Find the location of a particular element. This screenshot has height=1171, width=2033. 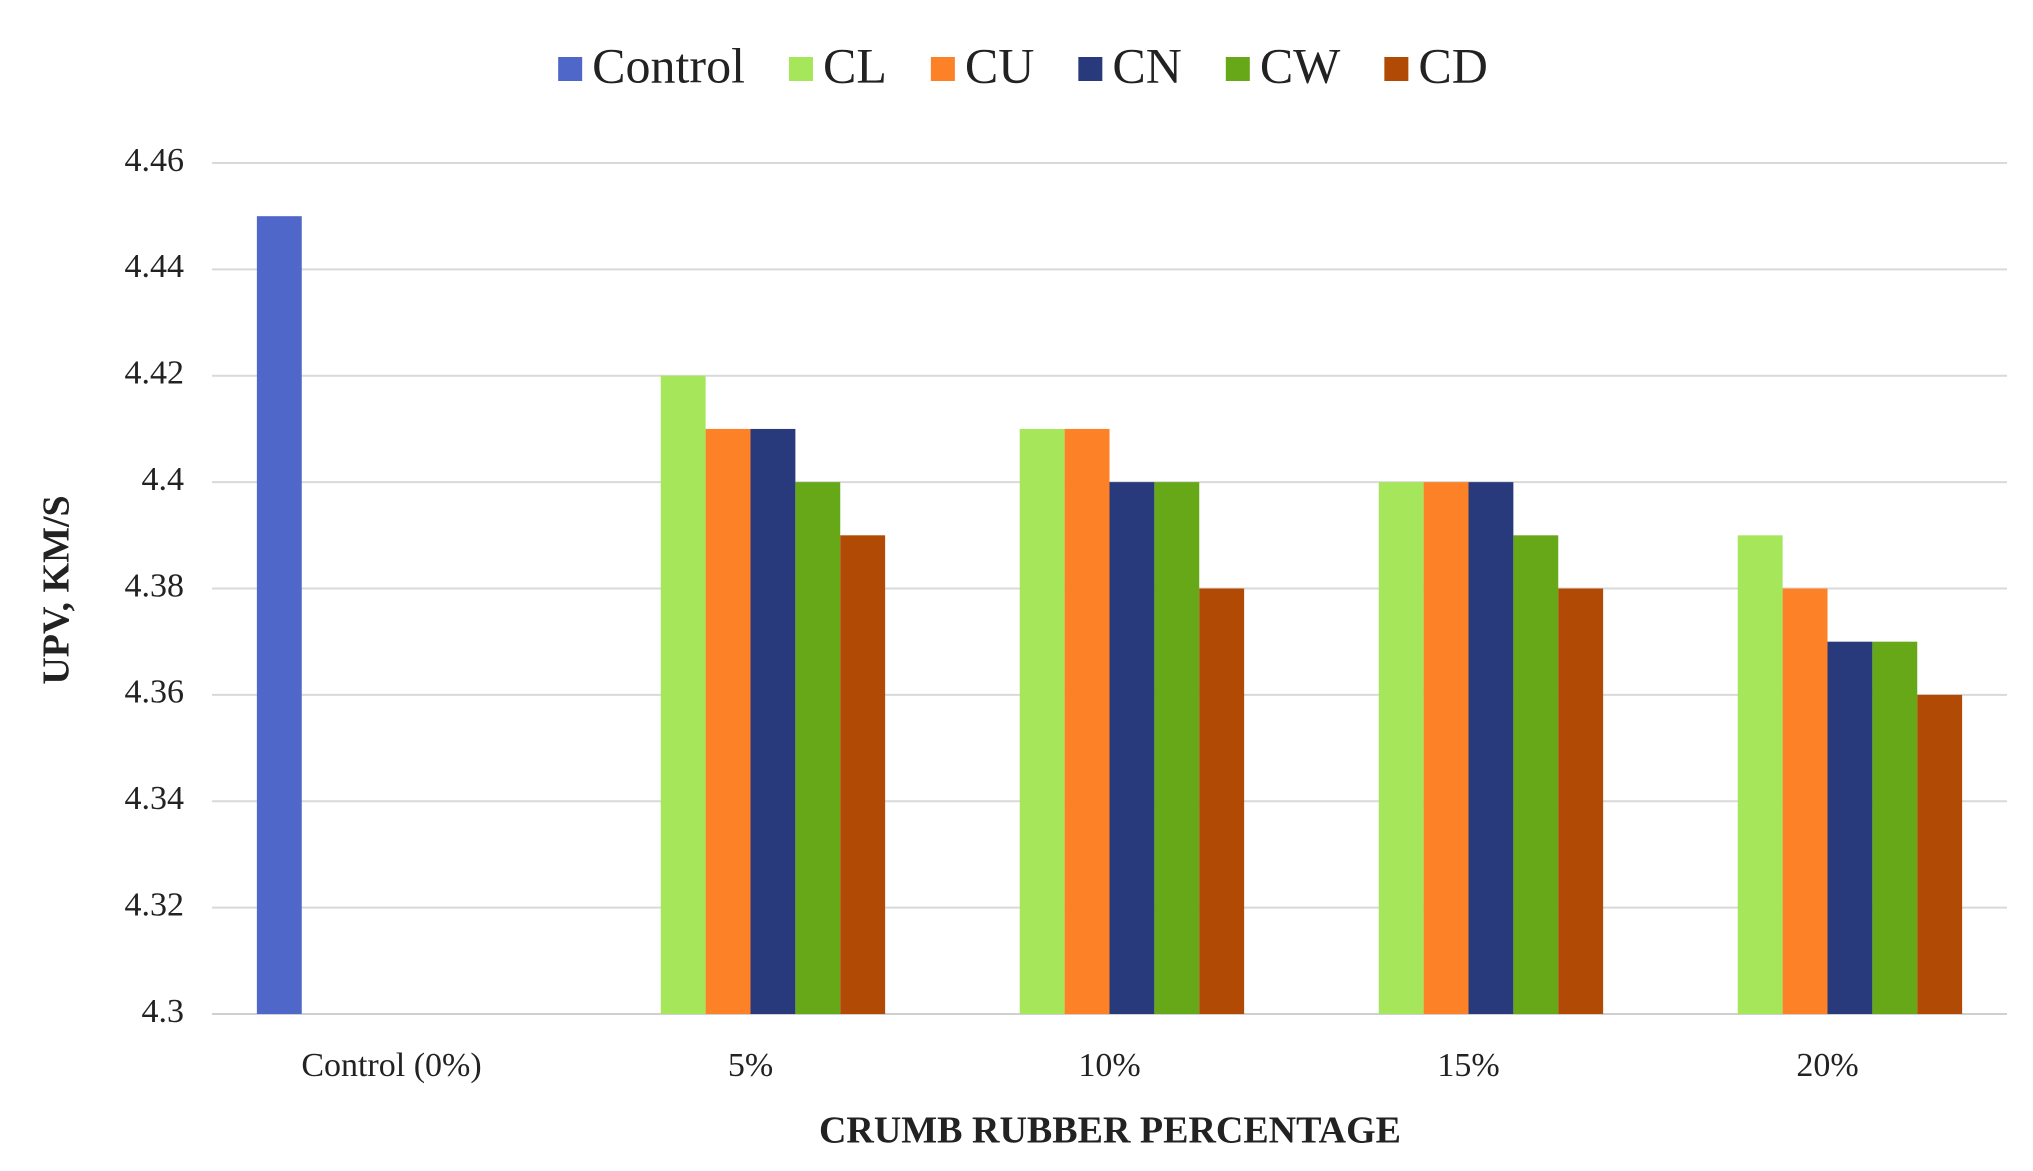

y-tick-label: 4.34 is located at coordinates (155, 798).